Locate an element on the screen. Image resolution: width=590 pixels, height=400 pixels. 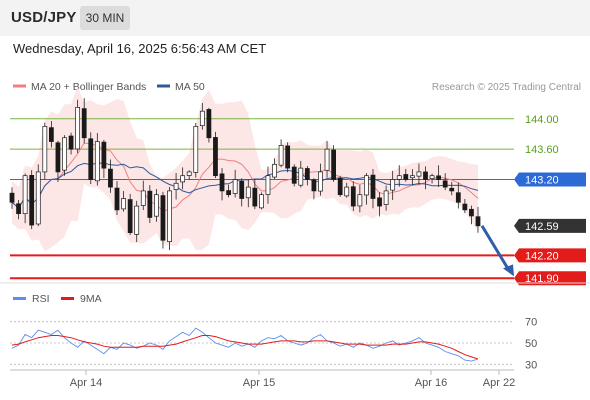
forecast-arrow is located at coordinates (497, 251).